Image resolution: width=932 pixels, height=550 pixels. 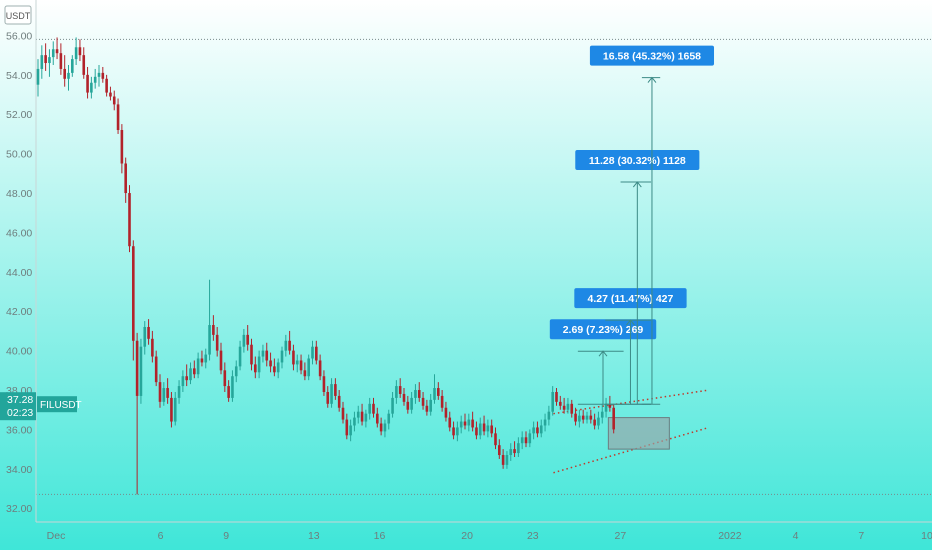 I want to click on currency-badge, so click(x=18, y=15).